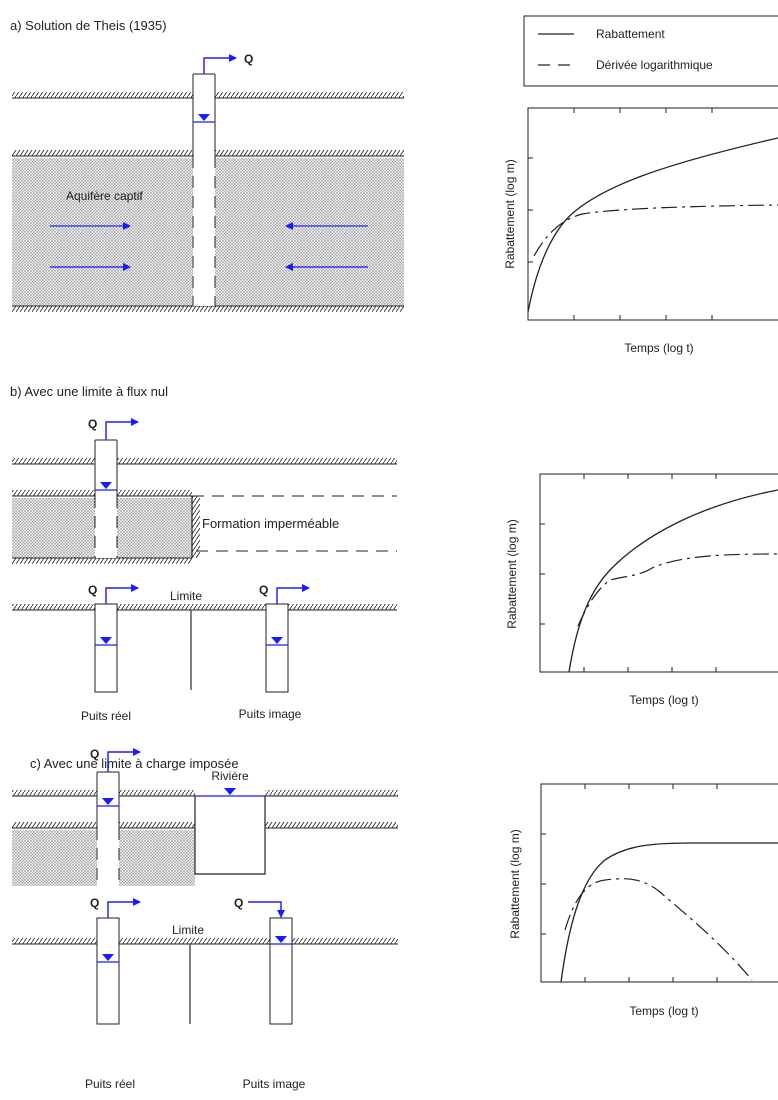 This screenshot has width=778, height=1100. Describe the element at coordinates (630, 34) in the screenshot. I see `legend-solid-label: Rabattement` at that location.